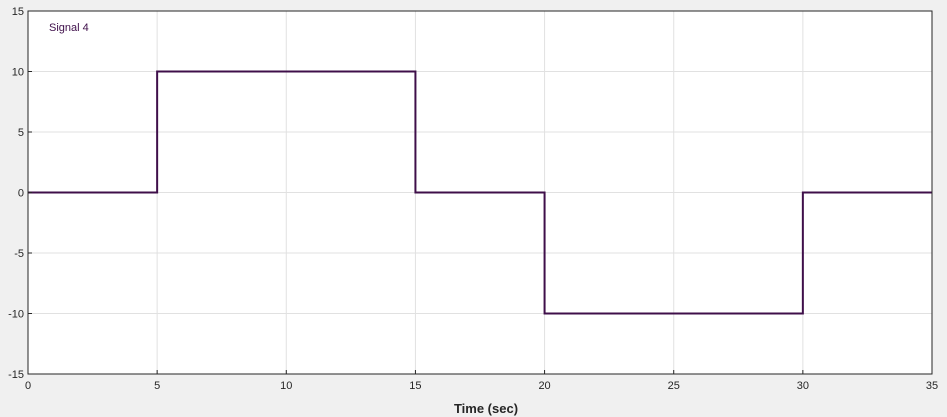 The height and width of the screenshot is (417, 947). What do you see at coordinates (932, 386) in the screenshot?
I see `x-tick-label-7: 35` at bounding box center [932, 386].